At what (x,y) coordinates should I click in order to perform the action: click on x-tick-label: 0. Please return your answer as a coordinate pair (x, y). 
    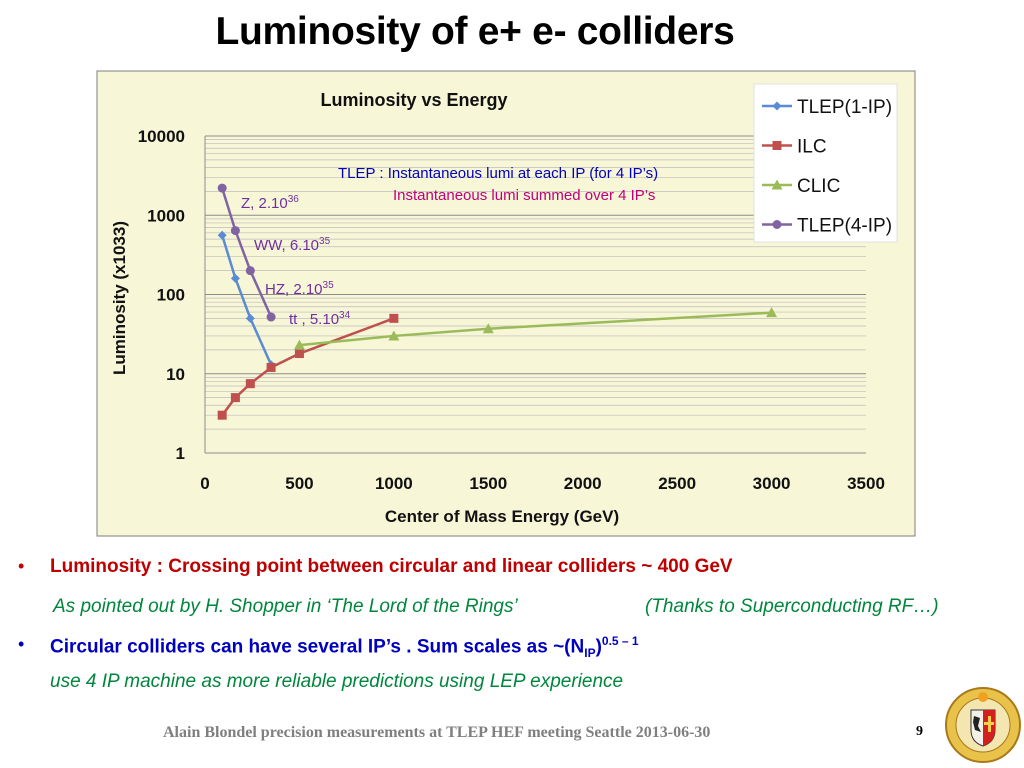
    Looking at the image, I should click on (204, 483).